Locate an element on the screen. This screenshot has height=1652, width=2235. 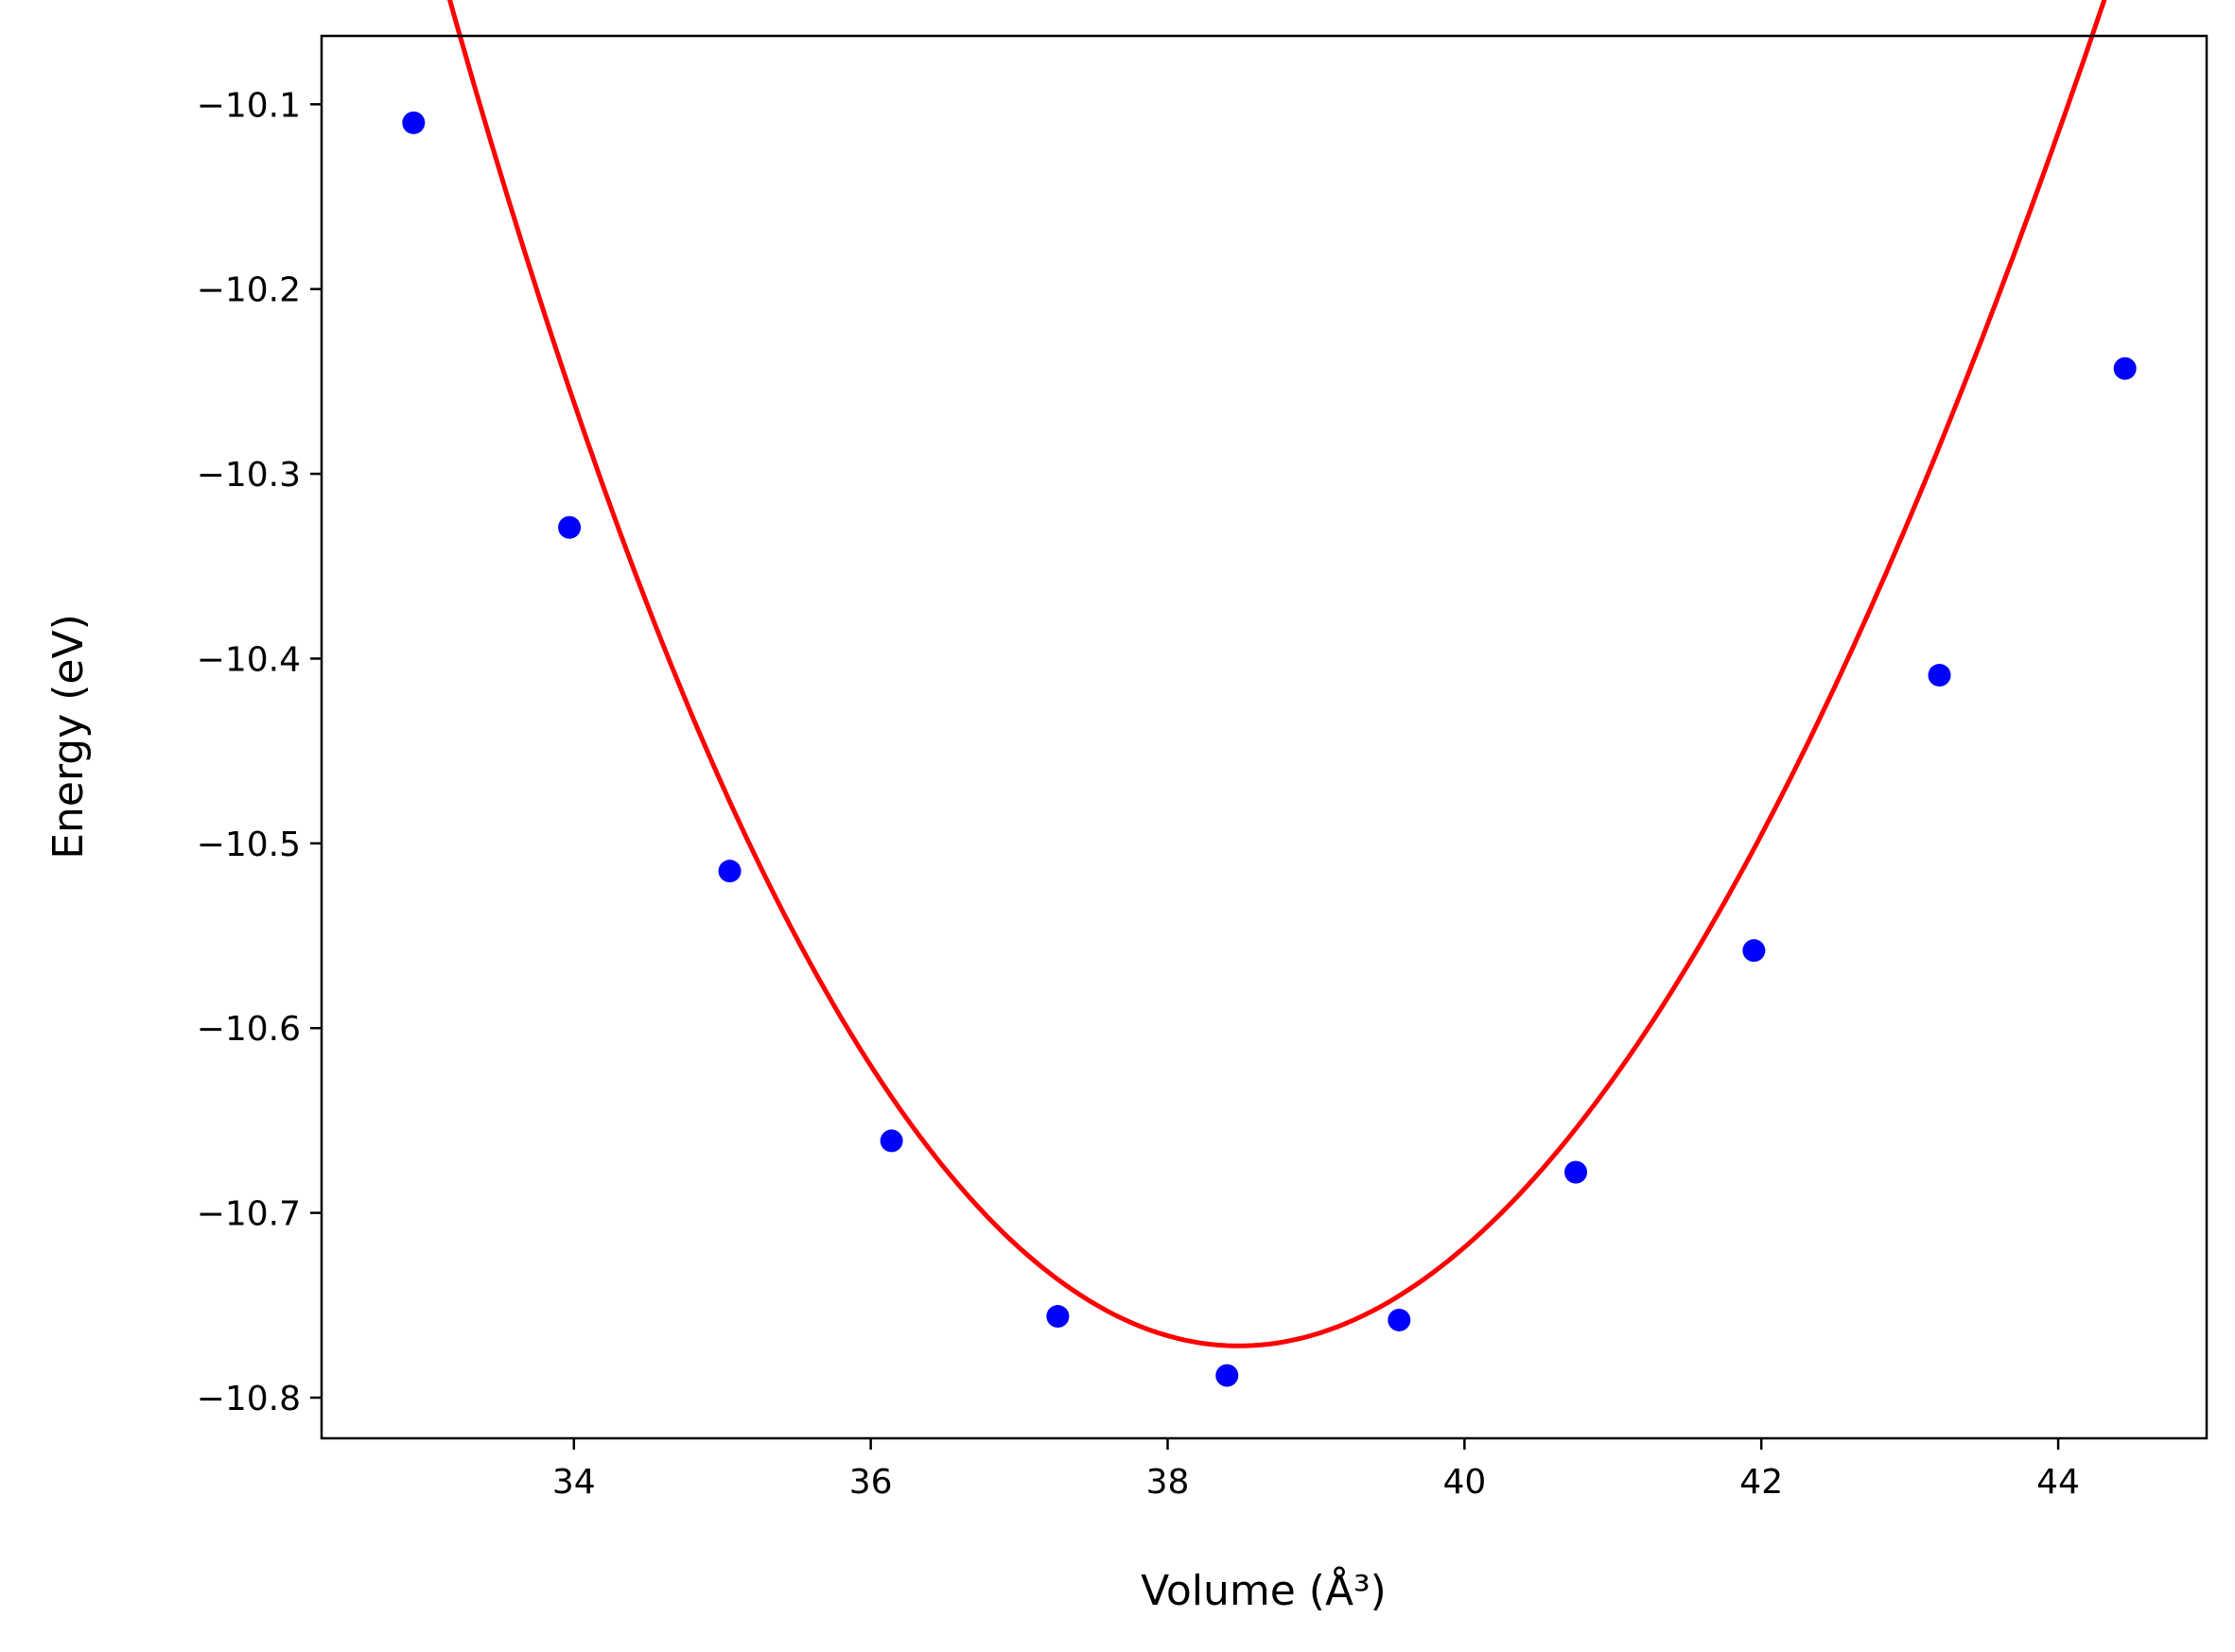
y-tick-label: −10.5 is located at coordinates (249, 845).